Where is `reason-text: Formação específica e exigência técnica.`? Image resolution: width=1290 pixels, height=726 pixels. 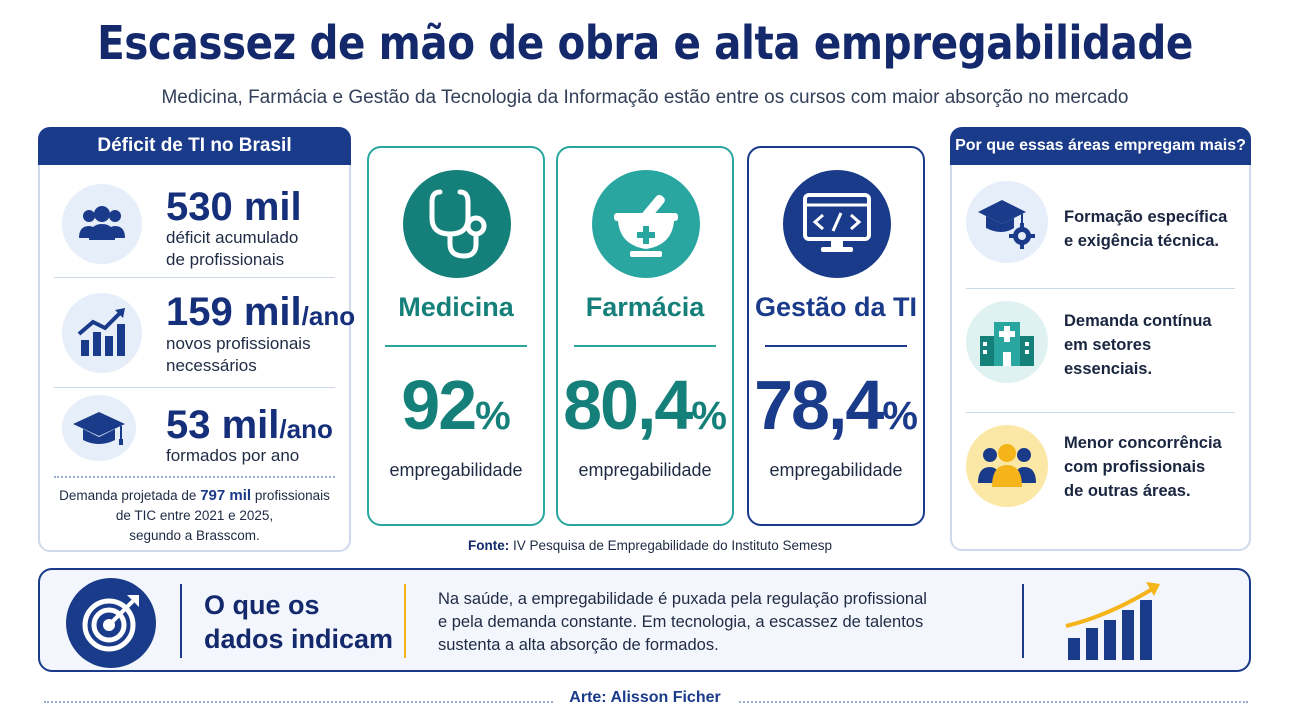
reason-text: Formação específica e exigência técnica. is located at coordinates (1146, 229).